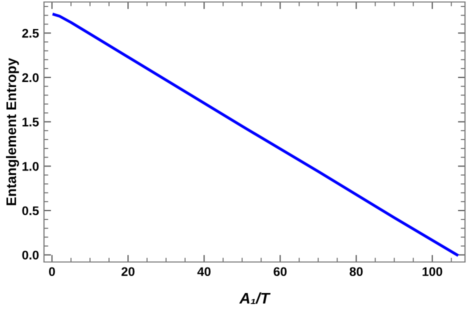 Image resolution: width=468 pixels, height=335 pixels. I want to click on y-tick-label: 2.5, so click(30, 33).